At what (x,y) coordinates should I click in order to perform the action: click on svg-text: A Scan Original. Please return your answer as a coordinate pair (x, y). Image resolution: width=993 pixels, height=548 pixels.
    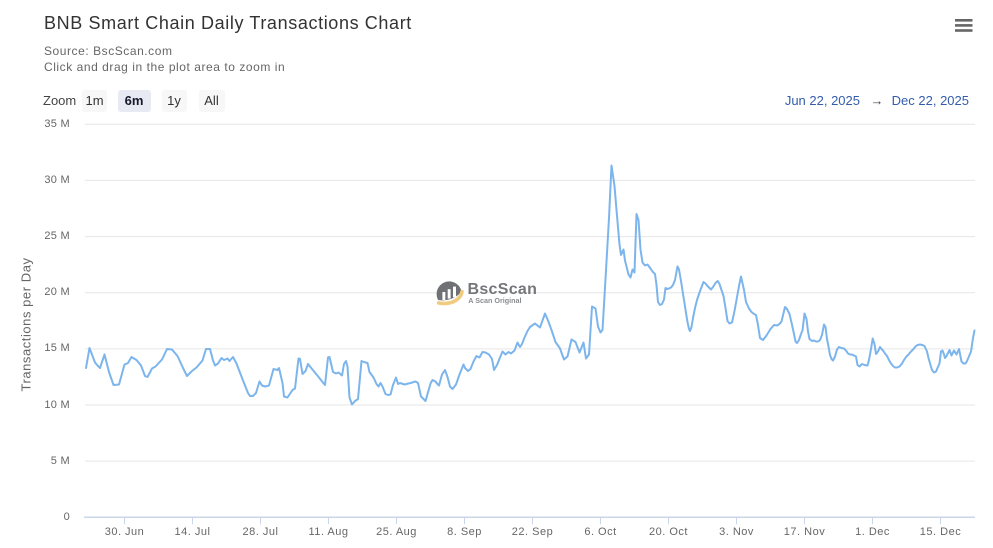
    Looking at the image, I should click on (494, 300).